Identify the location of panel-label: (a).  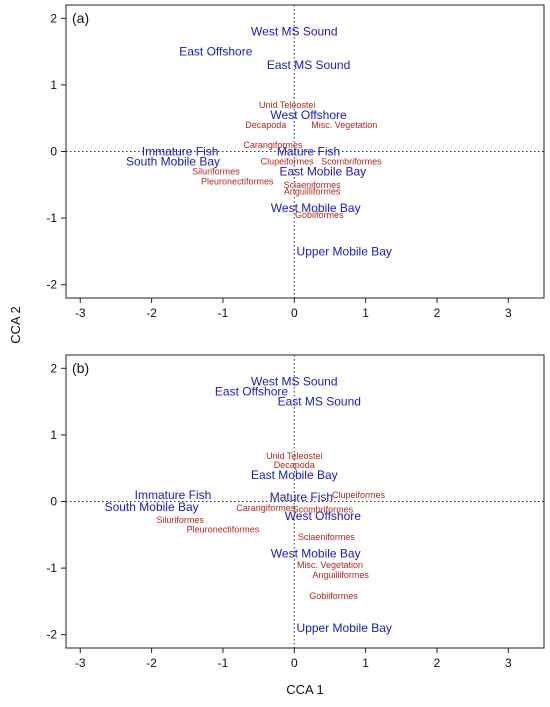
(80, 18).